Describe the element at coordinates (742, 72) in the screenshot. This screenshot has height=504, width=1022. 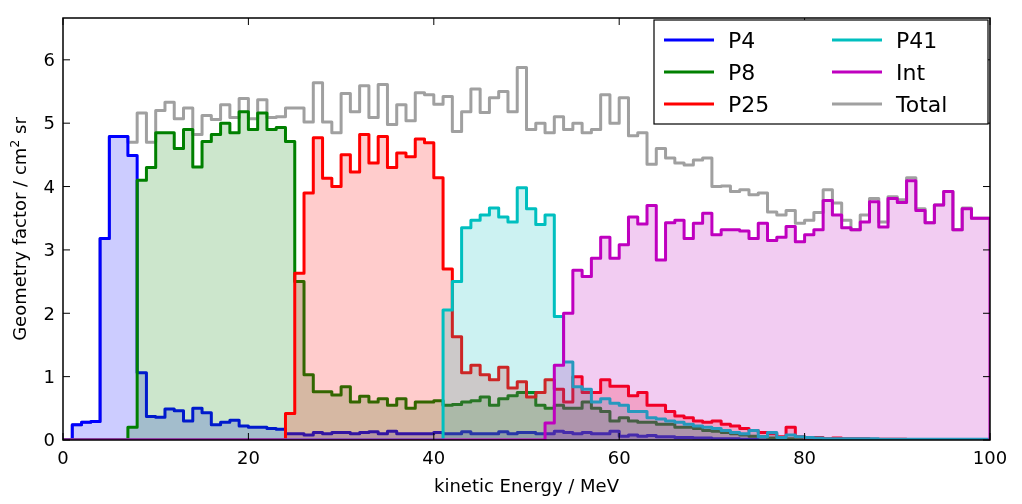
I see `legend-label: P8` at that location.